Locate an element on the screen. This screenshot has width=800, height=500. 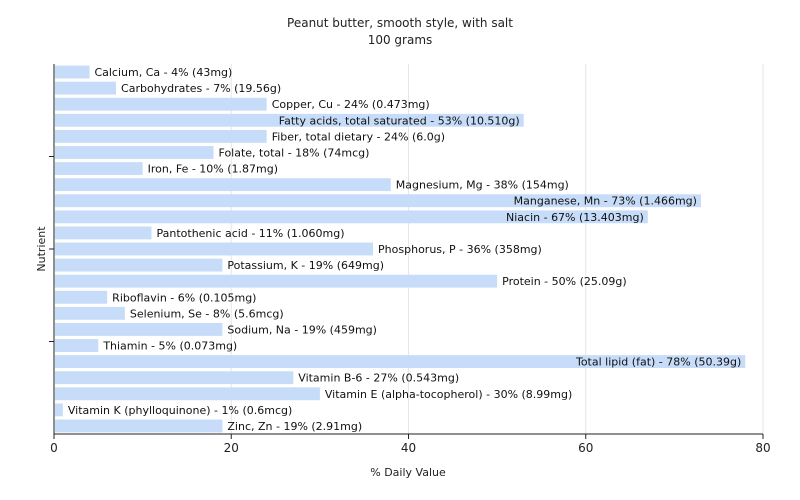
bar-label: Niacin - 67% (13.403mg) is located at coordinates (575, 217).